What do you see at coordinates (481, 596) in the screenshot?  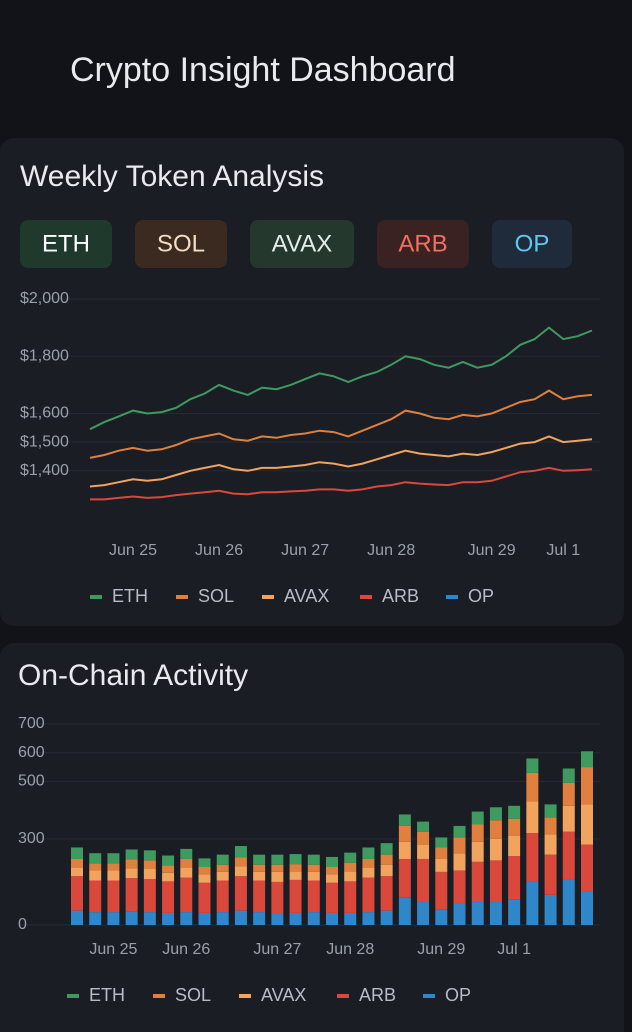 I see `legend-label: OP` at bounding box center [481, 596].